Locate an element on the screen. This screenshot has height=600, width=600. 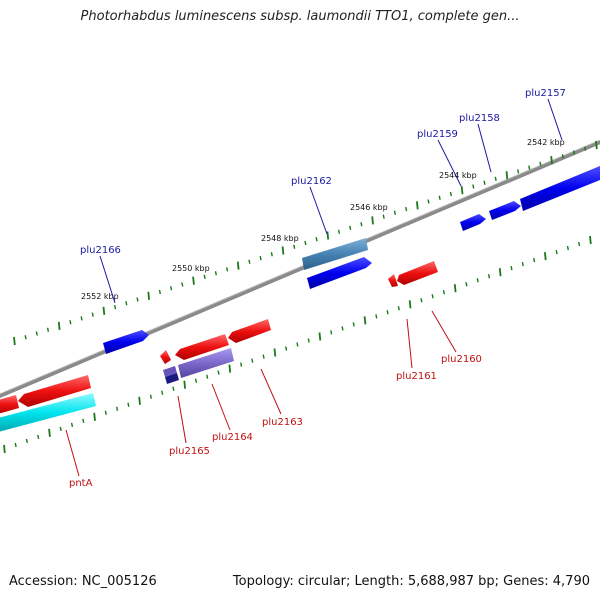
gene-plu2163 is located at coordinates (249, 331).